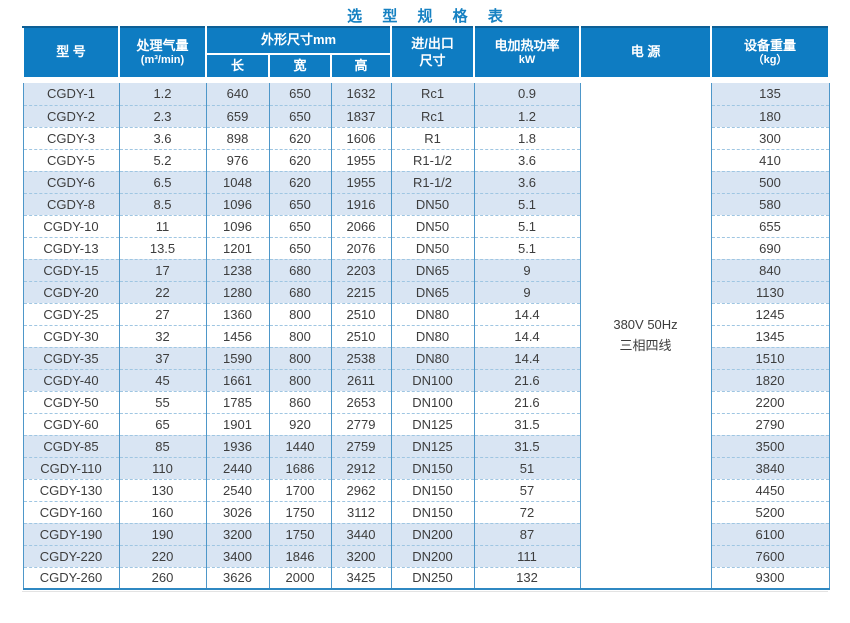 The width and height of the screenshot is (850, 623). Describe the element at coordinates (237, 335) in the screenshot. I see `length-cell: 1456` at that location.